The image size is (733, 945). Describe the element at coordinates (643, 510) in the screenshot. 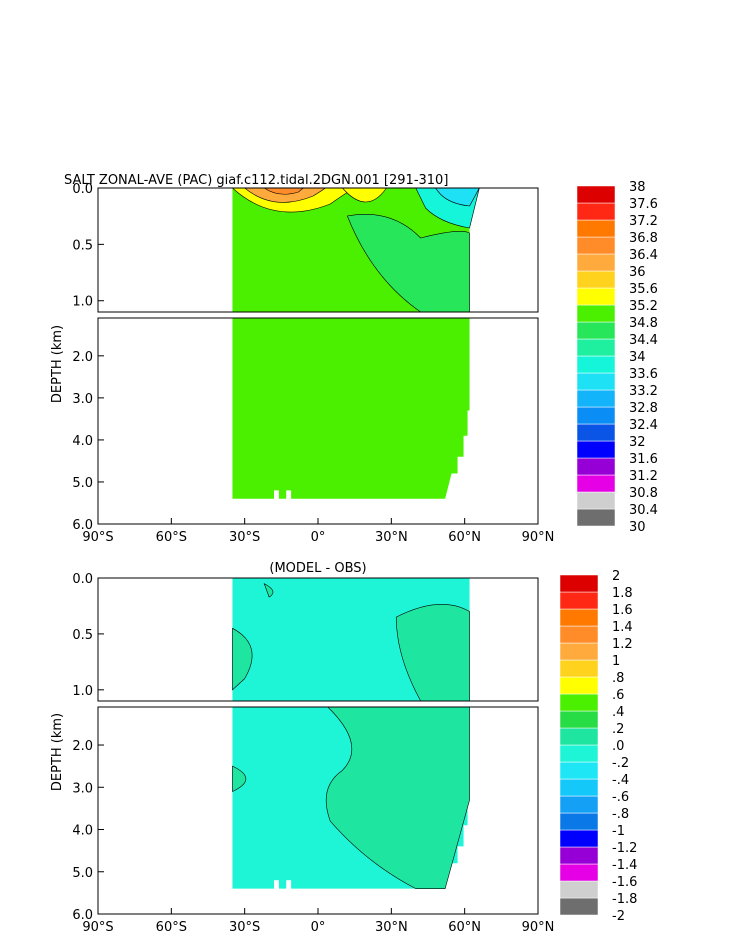

I see `colorbar-label: 30.4` at that location.